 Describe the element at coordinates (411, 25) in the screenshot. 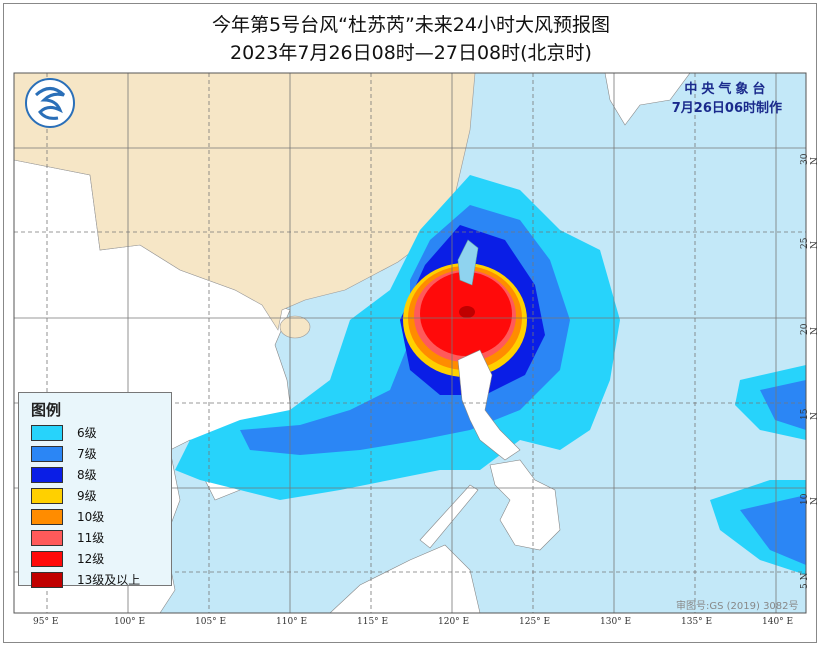

I see `map-title: 今年第5号台风“杜苏芮”未来24小时大风预报图` at that location.